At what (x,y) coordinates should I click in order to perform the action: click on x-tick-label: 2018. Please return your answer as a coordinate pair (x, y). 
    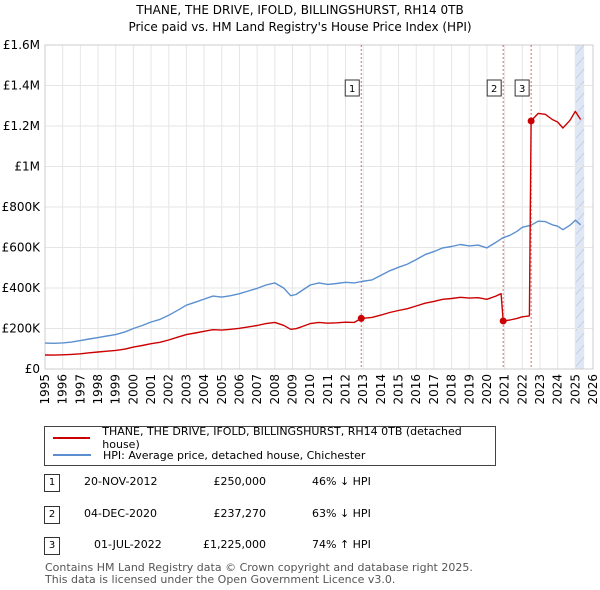
    Looking at the image, I should click on (452, 389).